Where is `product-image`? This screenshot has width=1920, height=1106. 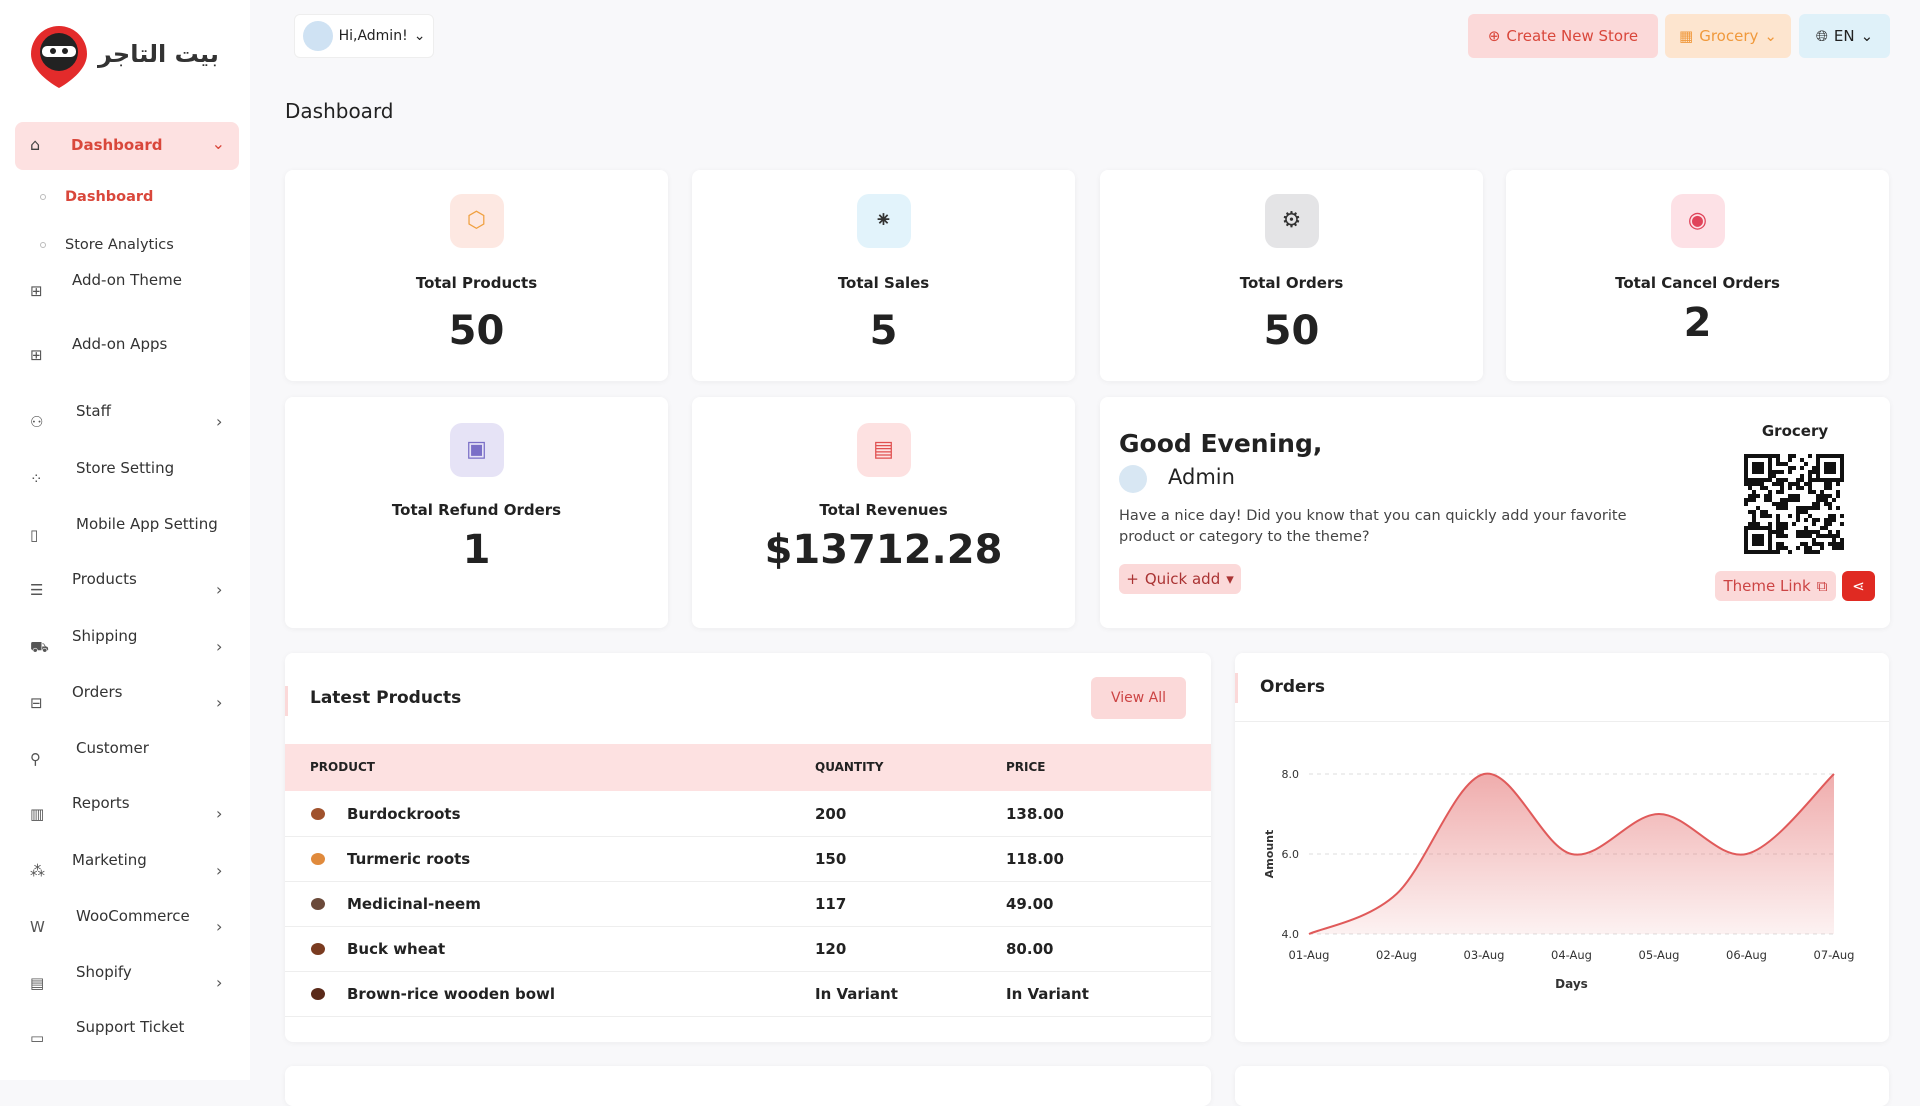 product-image is located at coordinates (318, 949).